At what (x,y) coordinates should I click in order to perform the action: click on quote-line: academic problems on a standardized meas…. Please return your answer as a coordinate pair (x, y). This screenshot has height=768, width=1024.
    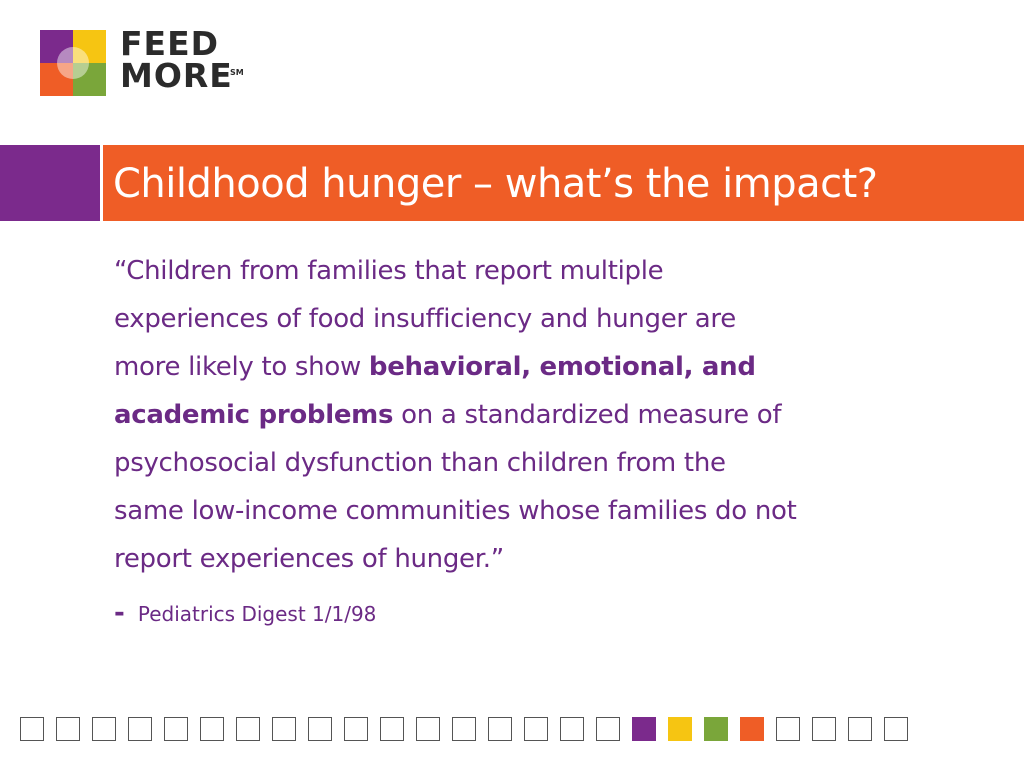
    Looking at the image, I should click on (544, 415).